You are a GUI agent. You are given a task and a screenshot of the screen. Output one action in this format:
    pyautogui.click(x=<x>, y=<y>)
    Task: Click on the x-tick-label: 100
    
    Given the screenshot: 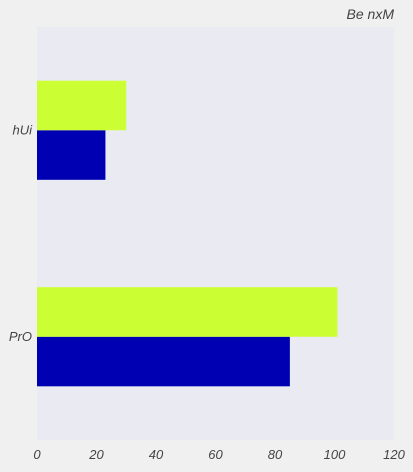 What is the action you would take?
    pyautogui.click(x=335, y=454)
    